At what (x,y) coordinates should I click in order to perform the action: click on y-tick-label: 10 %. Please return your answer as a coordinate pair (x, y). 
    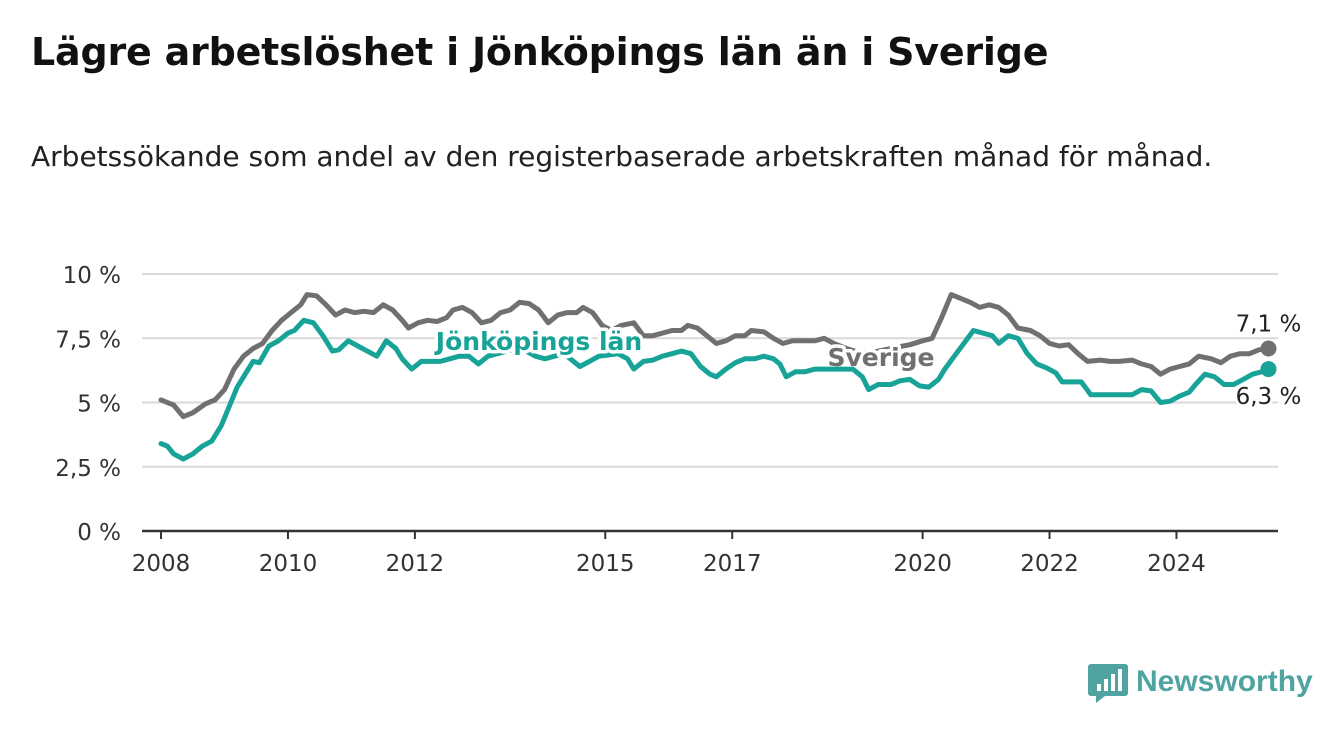
    Looking at the image, I should click on (92, 276).